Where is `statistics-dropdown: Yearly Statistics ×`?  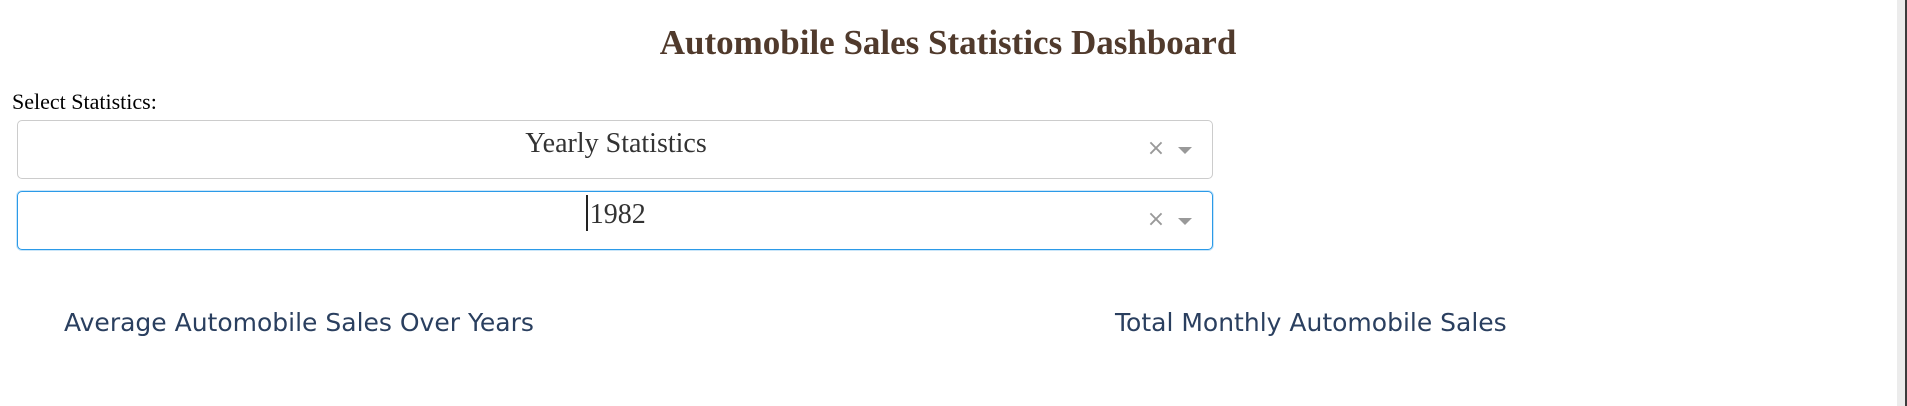 statistics-dropdown: Yearly Statistics × is located at coordinates (615, 149).